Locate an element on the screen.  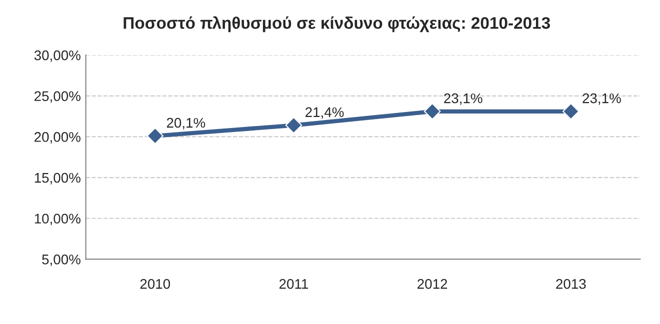
x-tick-label: 2012 is located at coordinates (433, 284).